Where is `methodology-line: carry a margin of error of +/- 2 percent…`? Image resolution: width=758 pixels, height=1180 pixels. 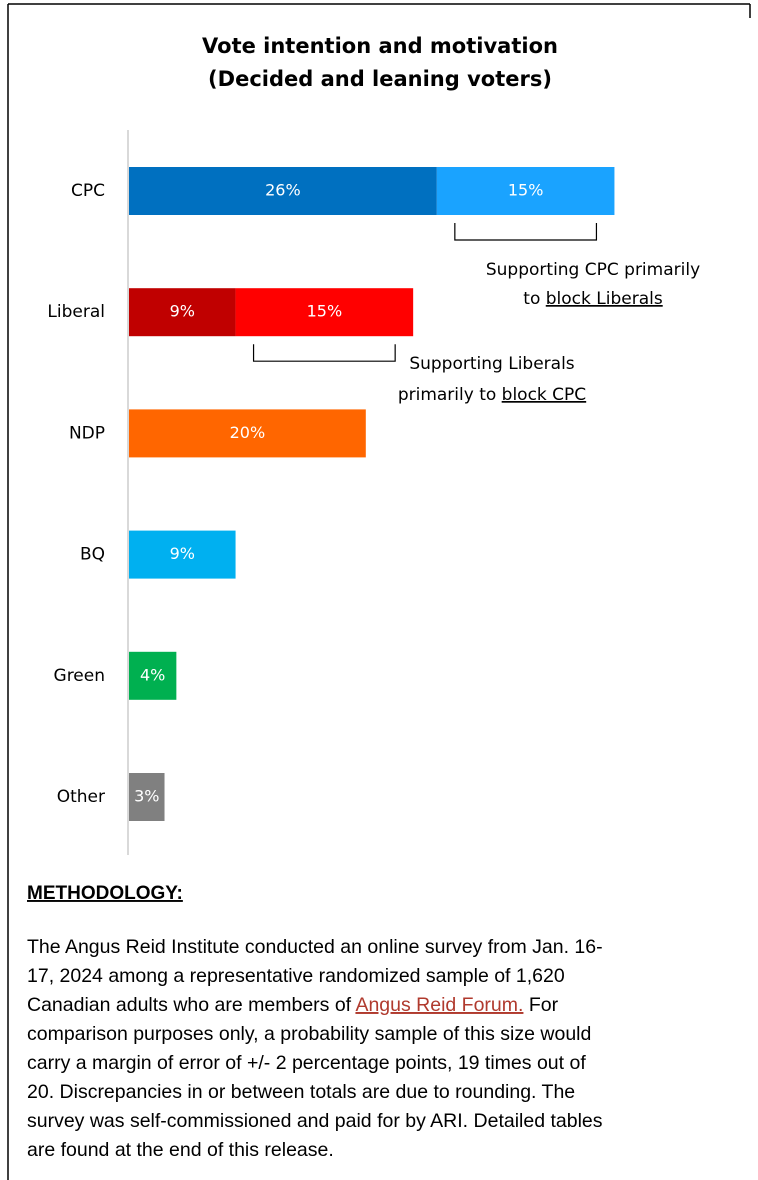
methodology-line: carry a margin of error of +/- 2 percent… is located at coordinates (306, 1063).